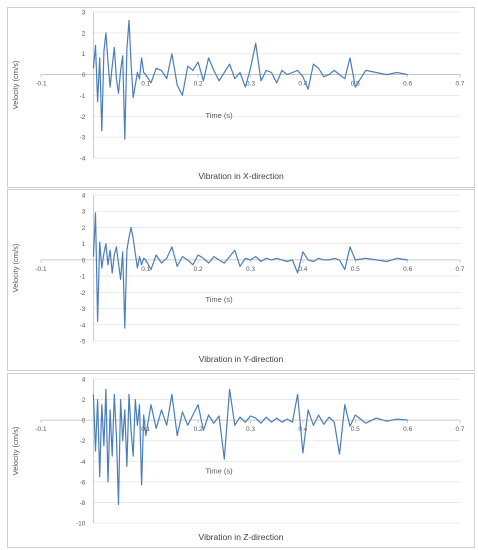 The width and height of the screenshot is (478, 550). What do you see at coordinates (241, 359) in the screenshot?
I see `chart-caption-y: Vibration in Y-direction` at bounding box center [241, 359].